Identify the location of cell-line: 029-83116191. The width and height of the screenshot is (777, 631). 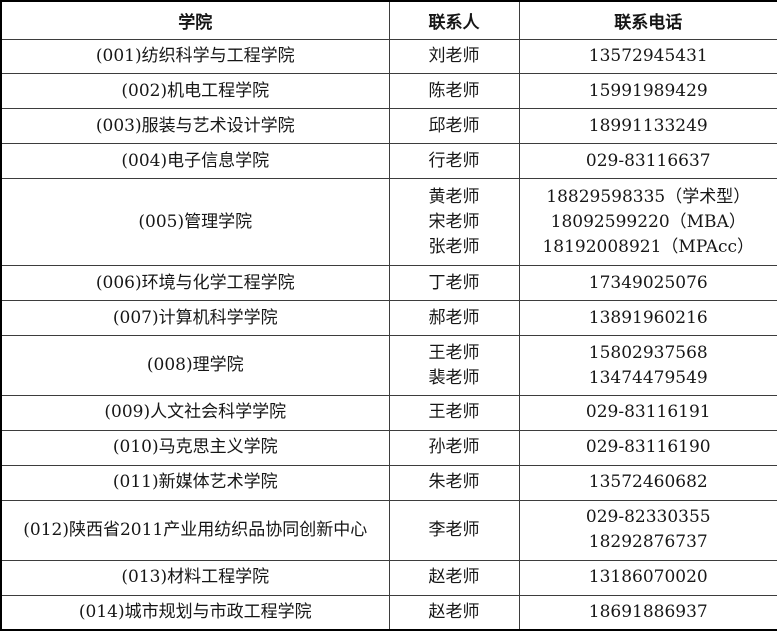
(648, 412).